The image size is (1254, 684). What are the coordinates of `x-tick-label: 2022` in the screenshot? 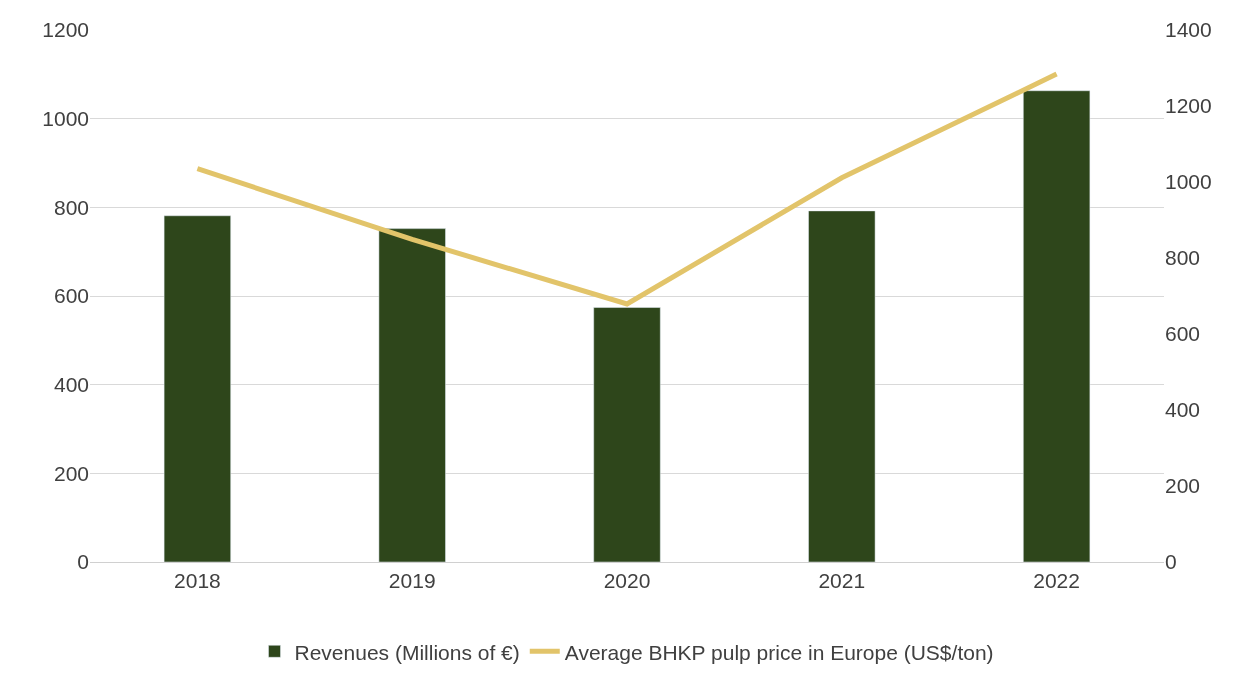 It's located at (1056, 581).